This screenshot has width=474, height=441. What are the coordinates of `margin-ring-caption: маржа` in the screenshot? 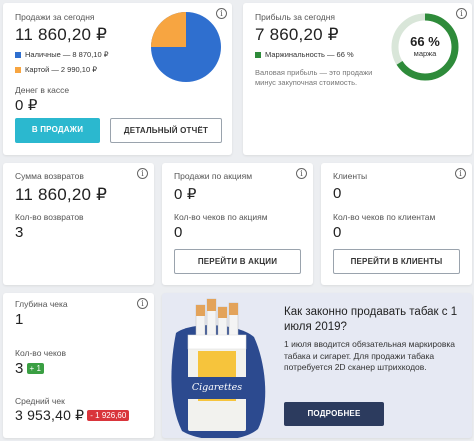 It's located at (425, 53).